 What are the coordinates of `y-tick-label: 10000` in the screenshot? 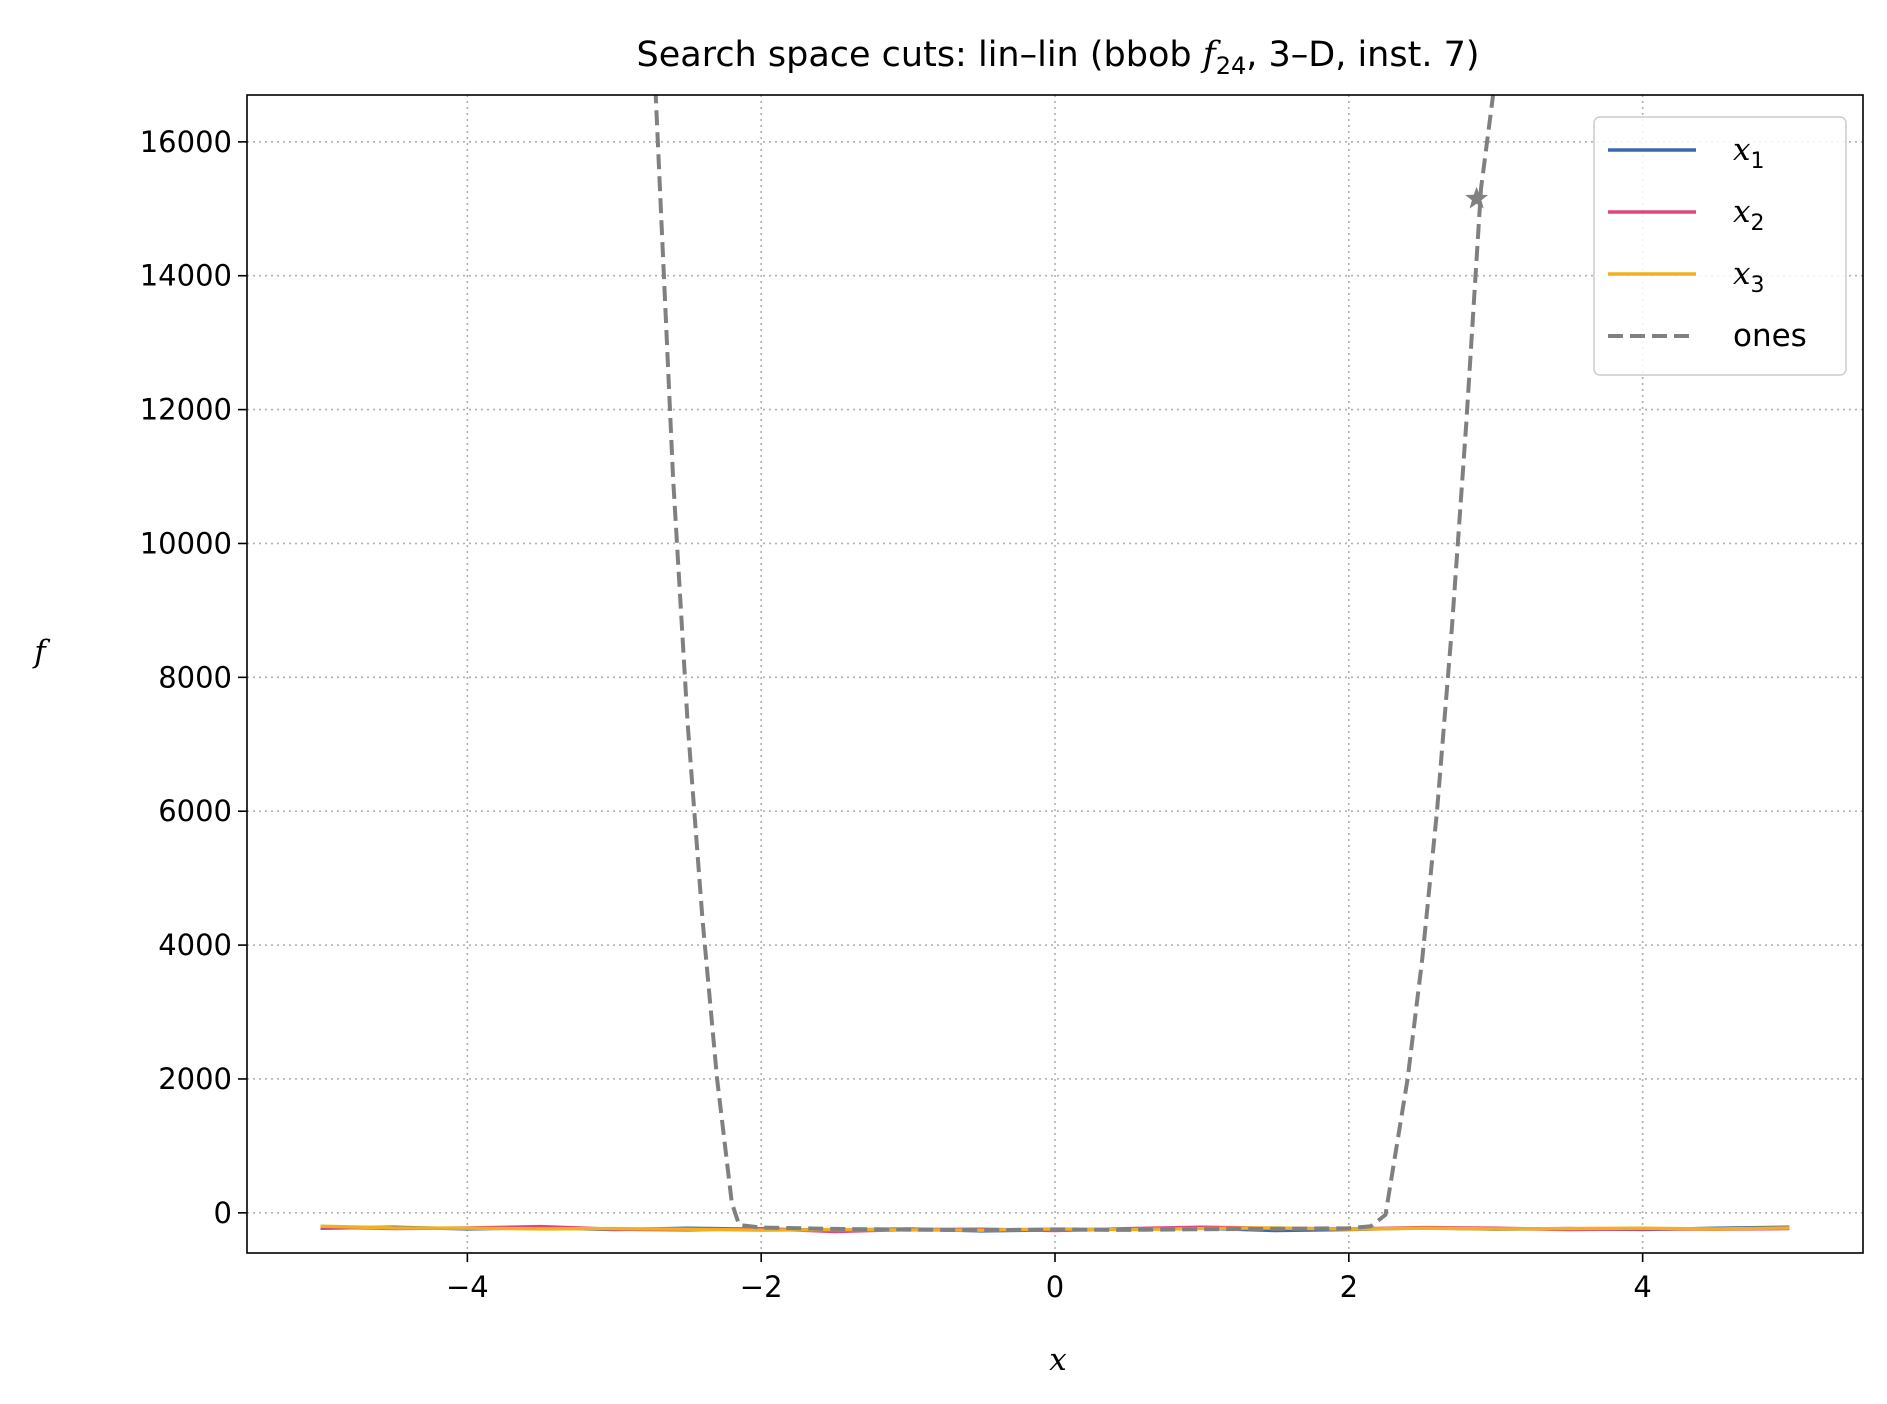 It's located at (186, 543).